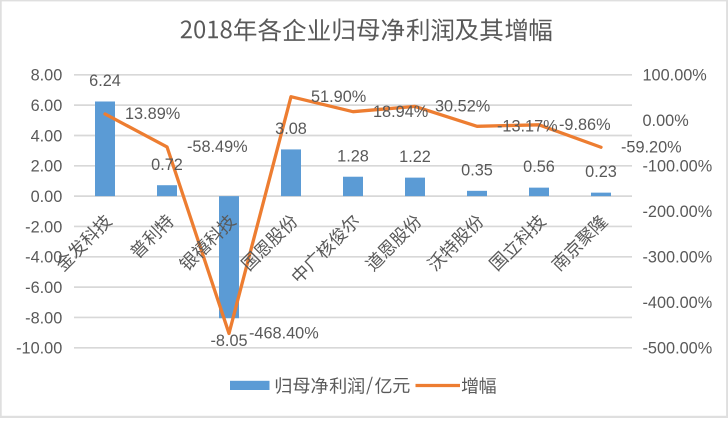 The image size is (728, 423). Describe the element at coordinates (678, 258) in the screenshot. I see `svg-text: -300.00%` at that location.